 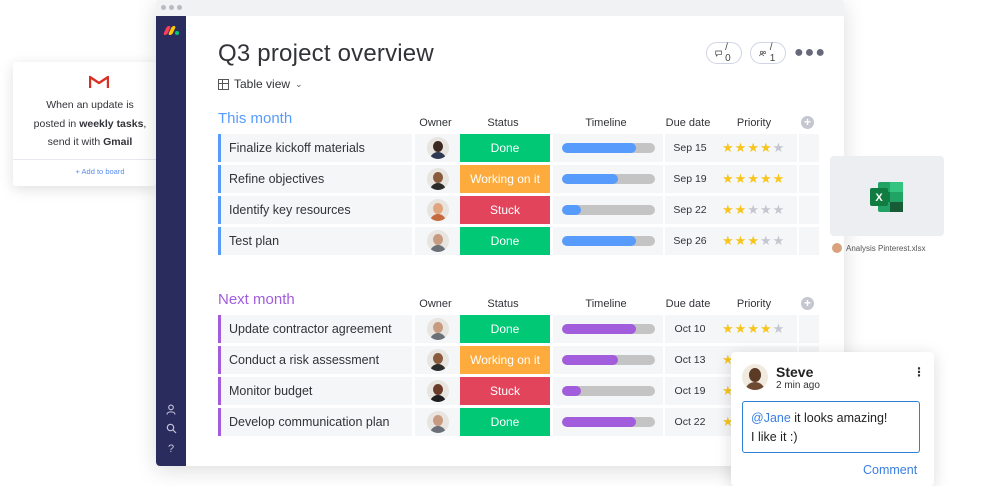 I want to click on due-date: Oct 10, so click(x=690, y=329).